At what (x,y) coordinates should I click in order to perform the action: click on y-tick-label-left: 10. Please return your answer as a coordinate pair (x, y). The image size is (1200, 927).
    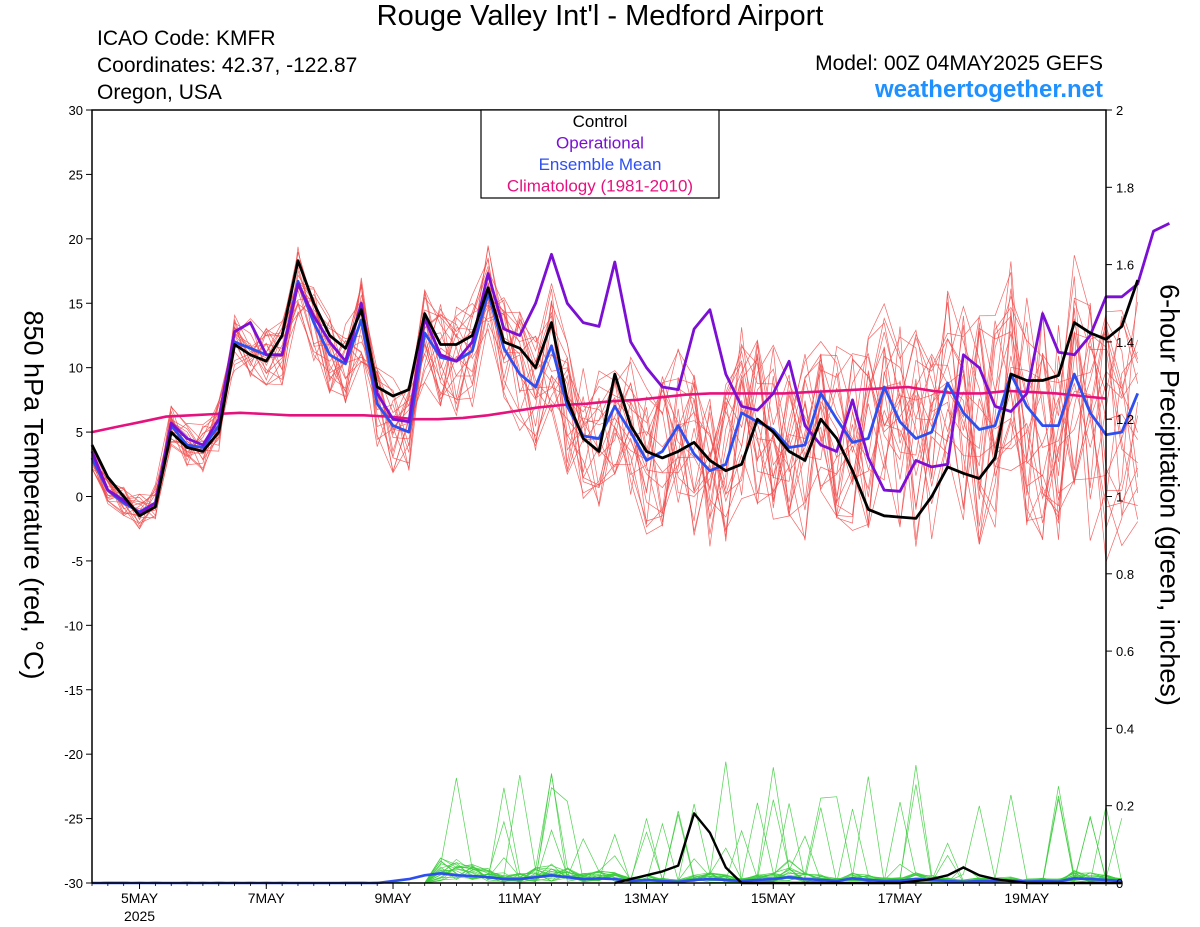
    Looking at the image, I should click on (76, 368).